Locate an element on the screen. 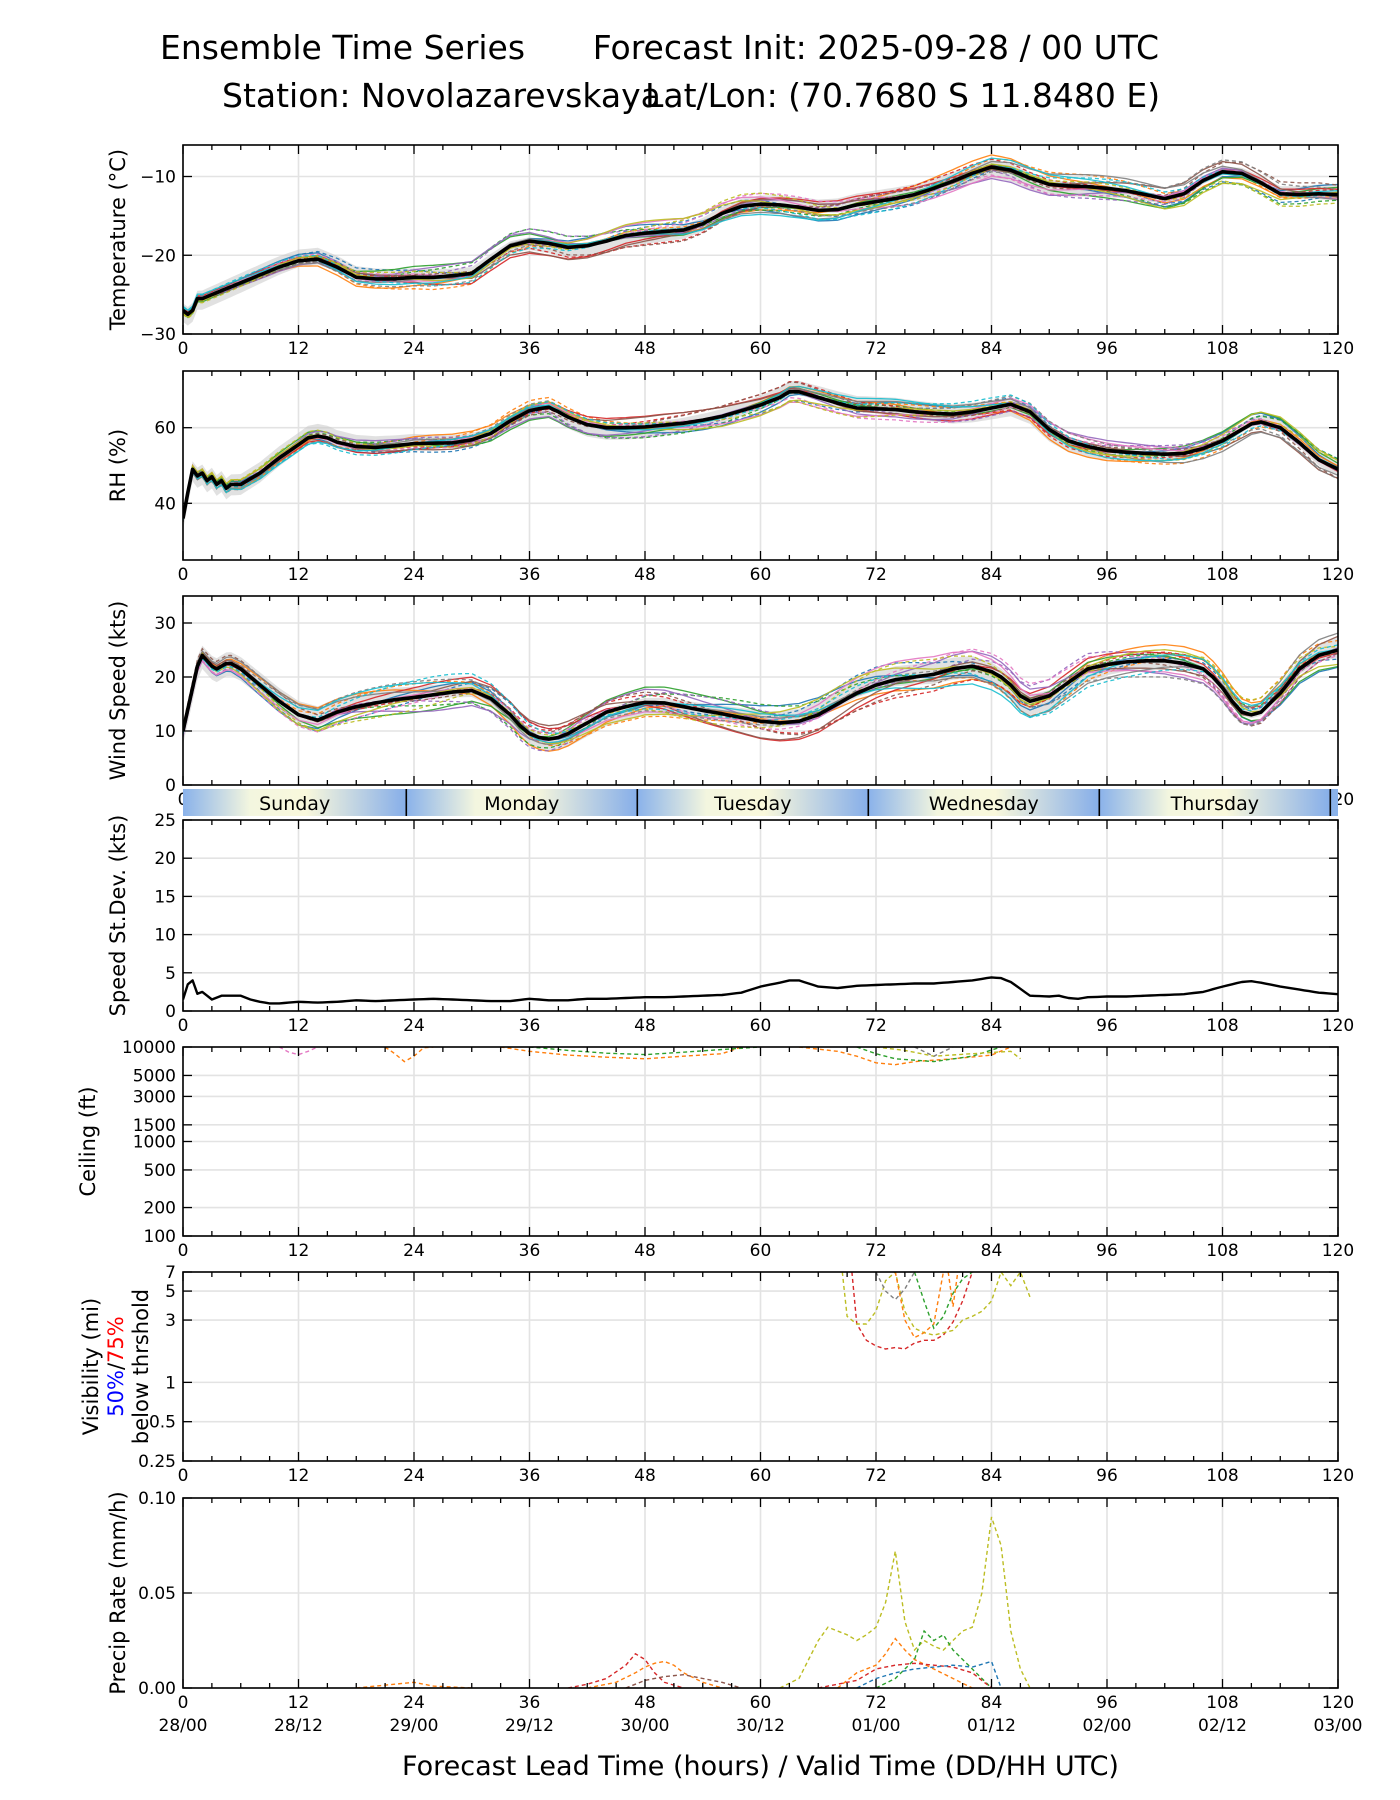 The image size is (1400, 1800). y-tick-label: 0.00 is located at coordinates (157, 1689).